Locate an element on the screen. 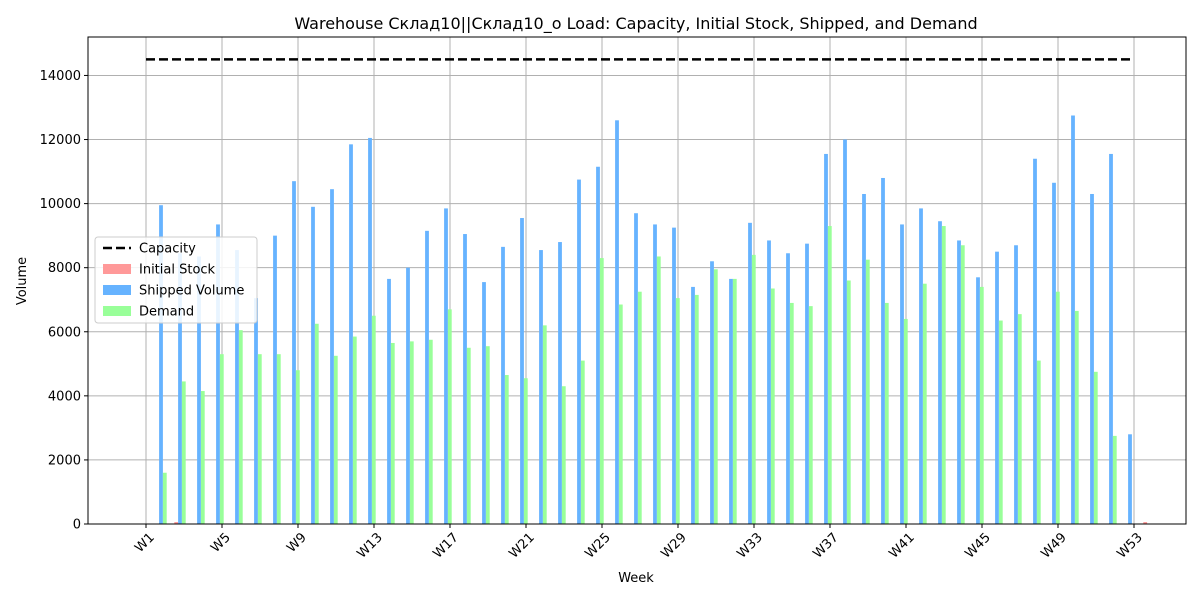 Image resolution: width=1200 pixels, height=600 pixels. y-tick-label: 0 is located at coordinates (77, 525).